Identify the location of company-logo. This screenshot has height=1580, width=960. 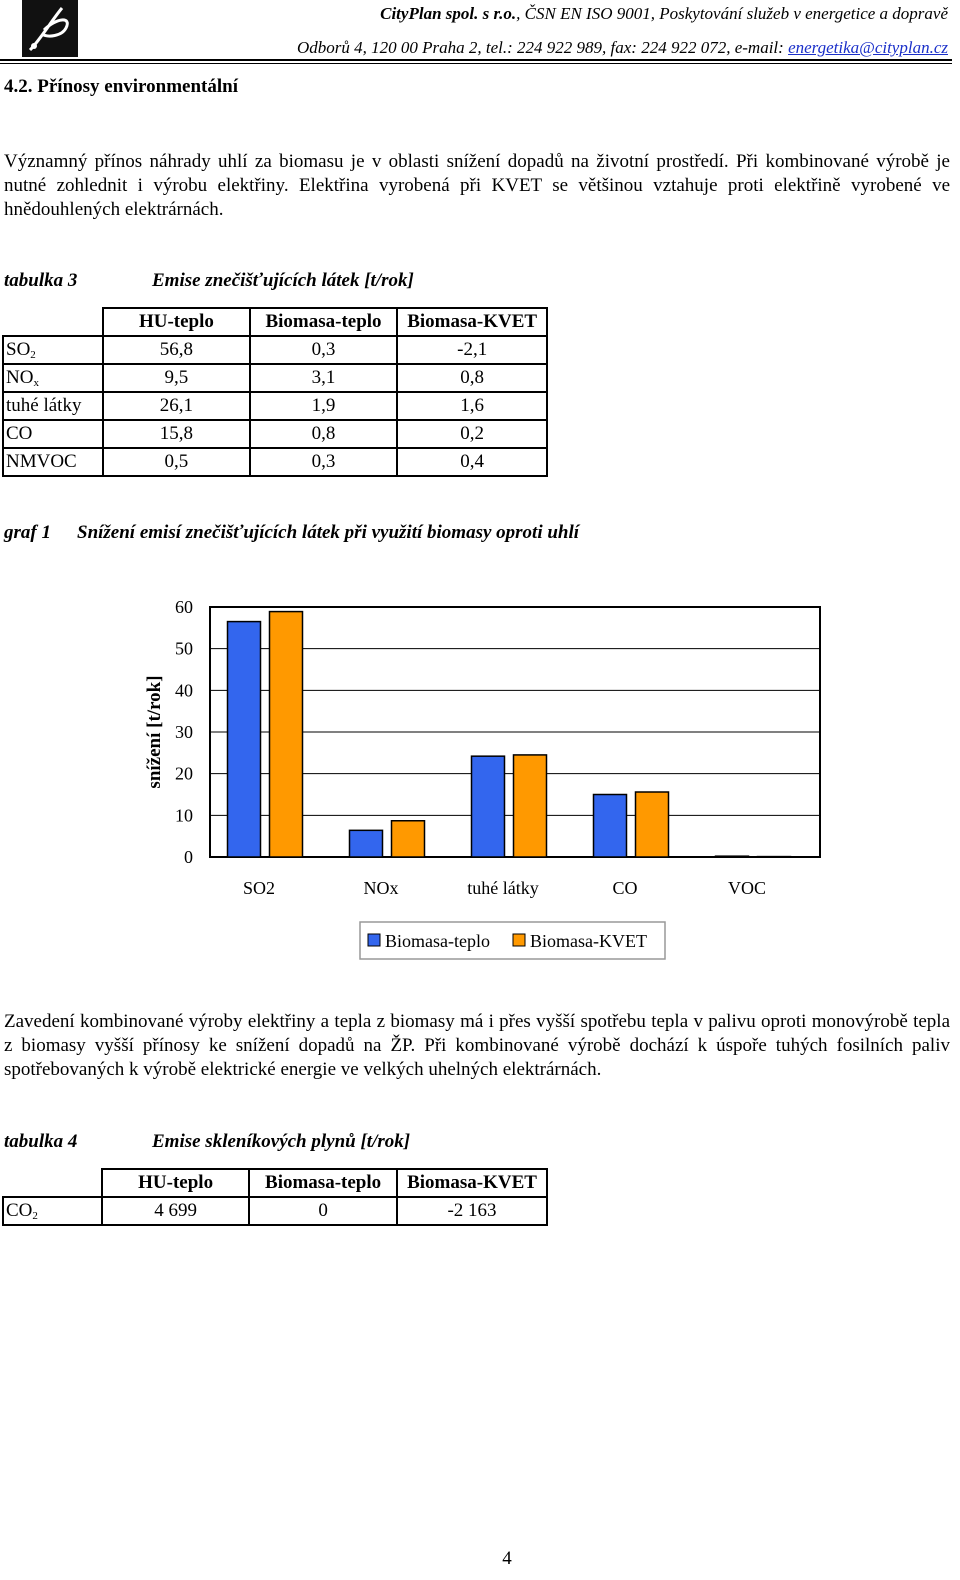
(50, 28).